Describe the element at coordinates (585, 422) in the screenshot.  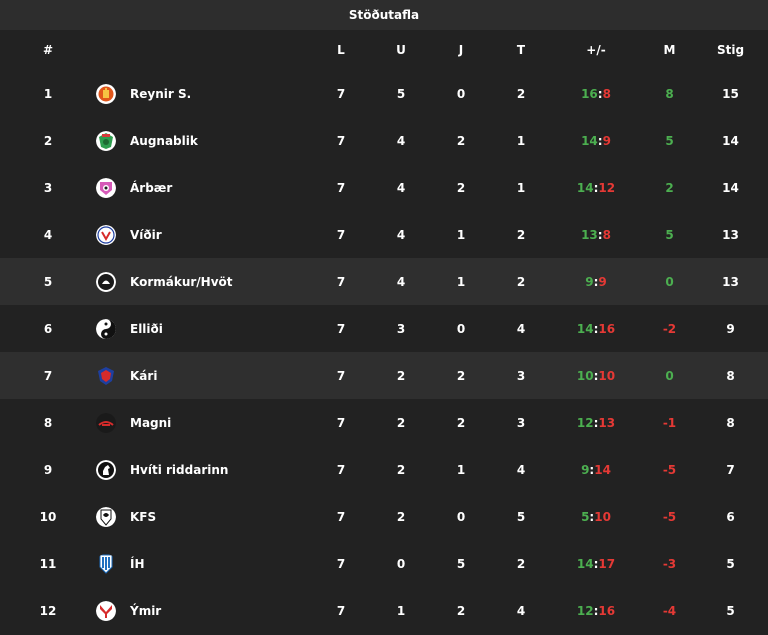
I see `goals-for: 12` at that location.